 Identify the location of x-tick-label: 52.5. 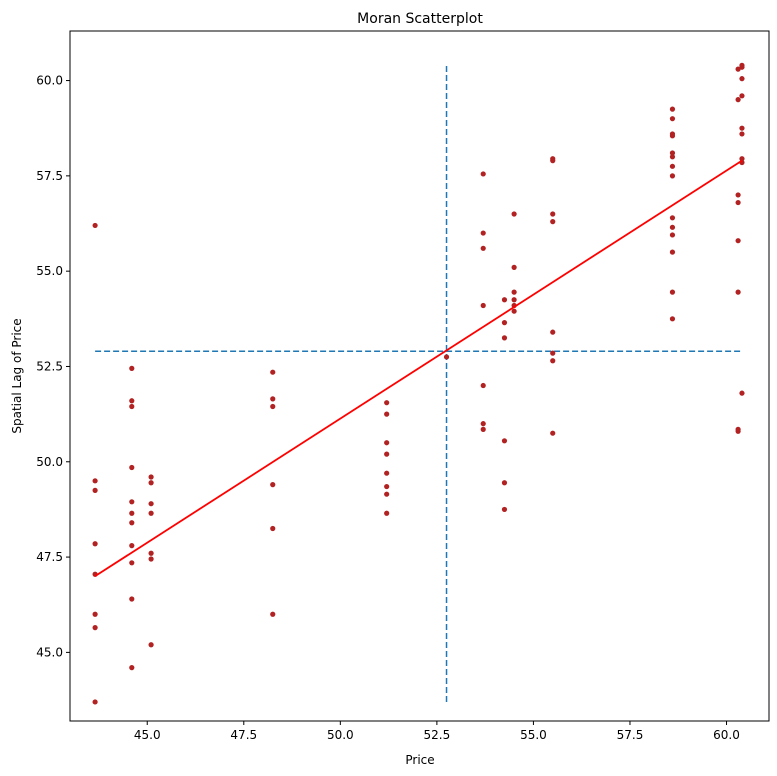
(437, 735).